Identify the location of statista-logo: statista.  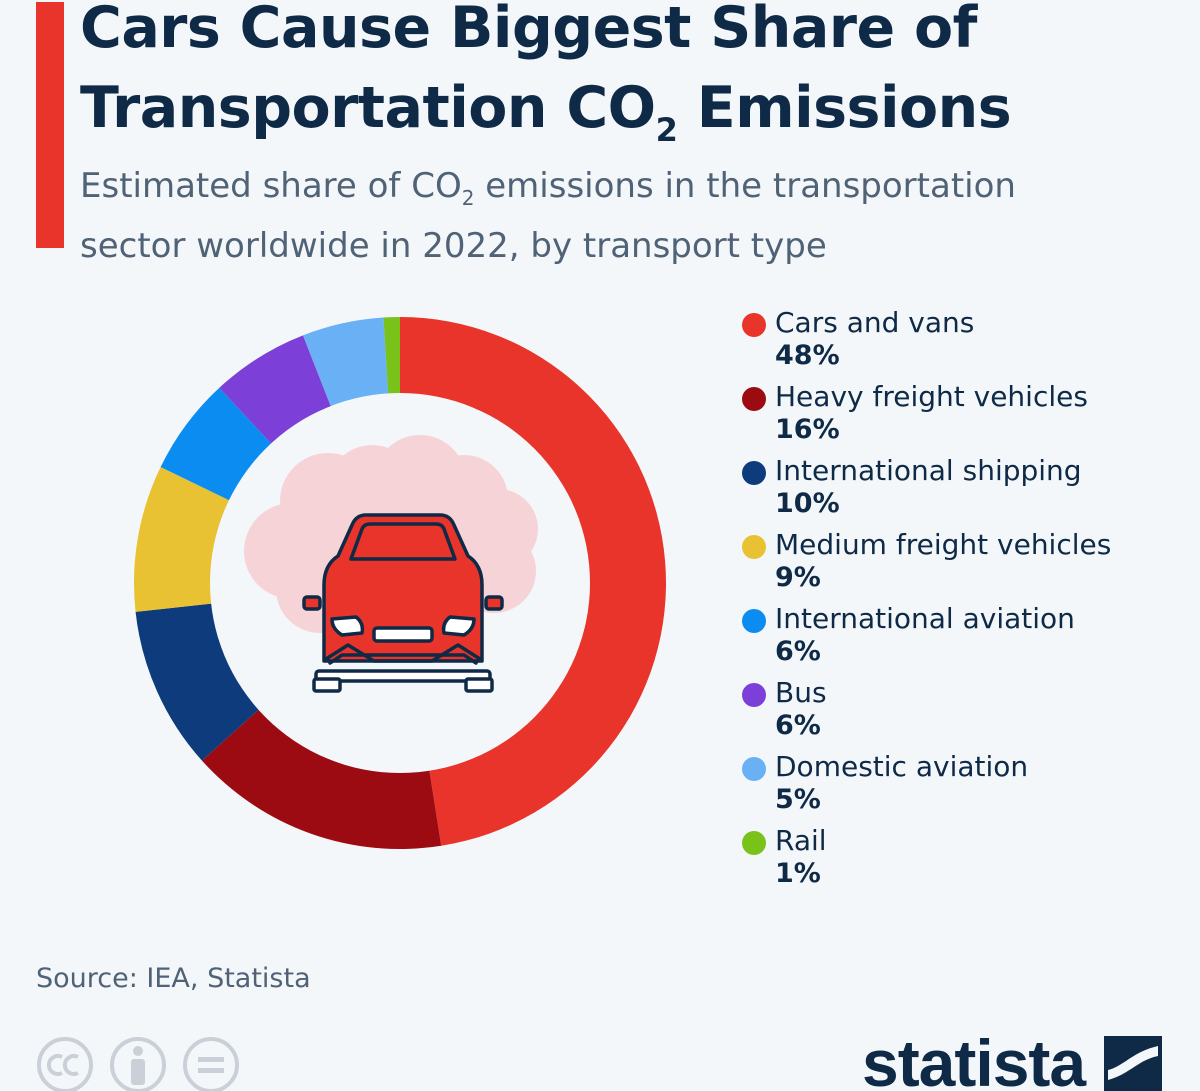
(1012, 1058).